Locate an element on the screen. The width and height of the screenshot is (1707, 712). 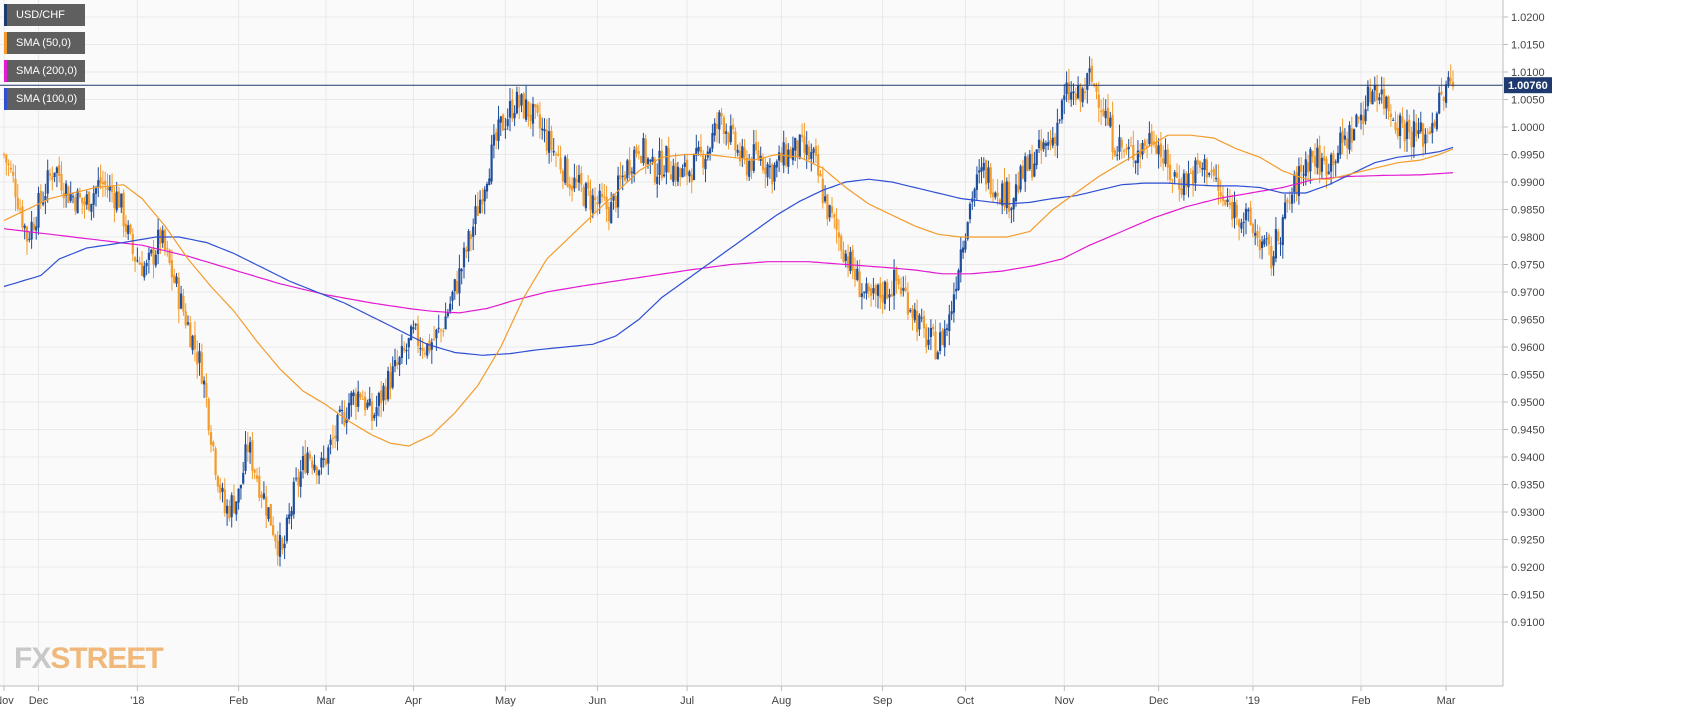
legend-item-usdchf: USD/CHF is located at coordinates (45, 15).